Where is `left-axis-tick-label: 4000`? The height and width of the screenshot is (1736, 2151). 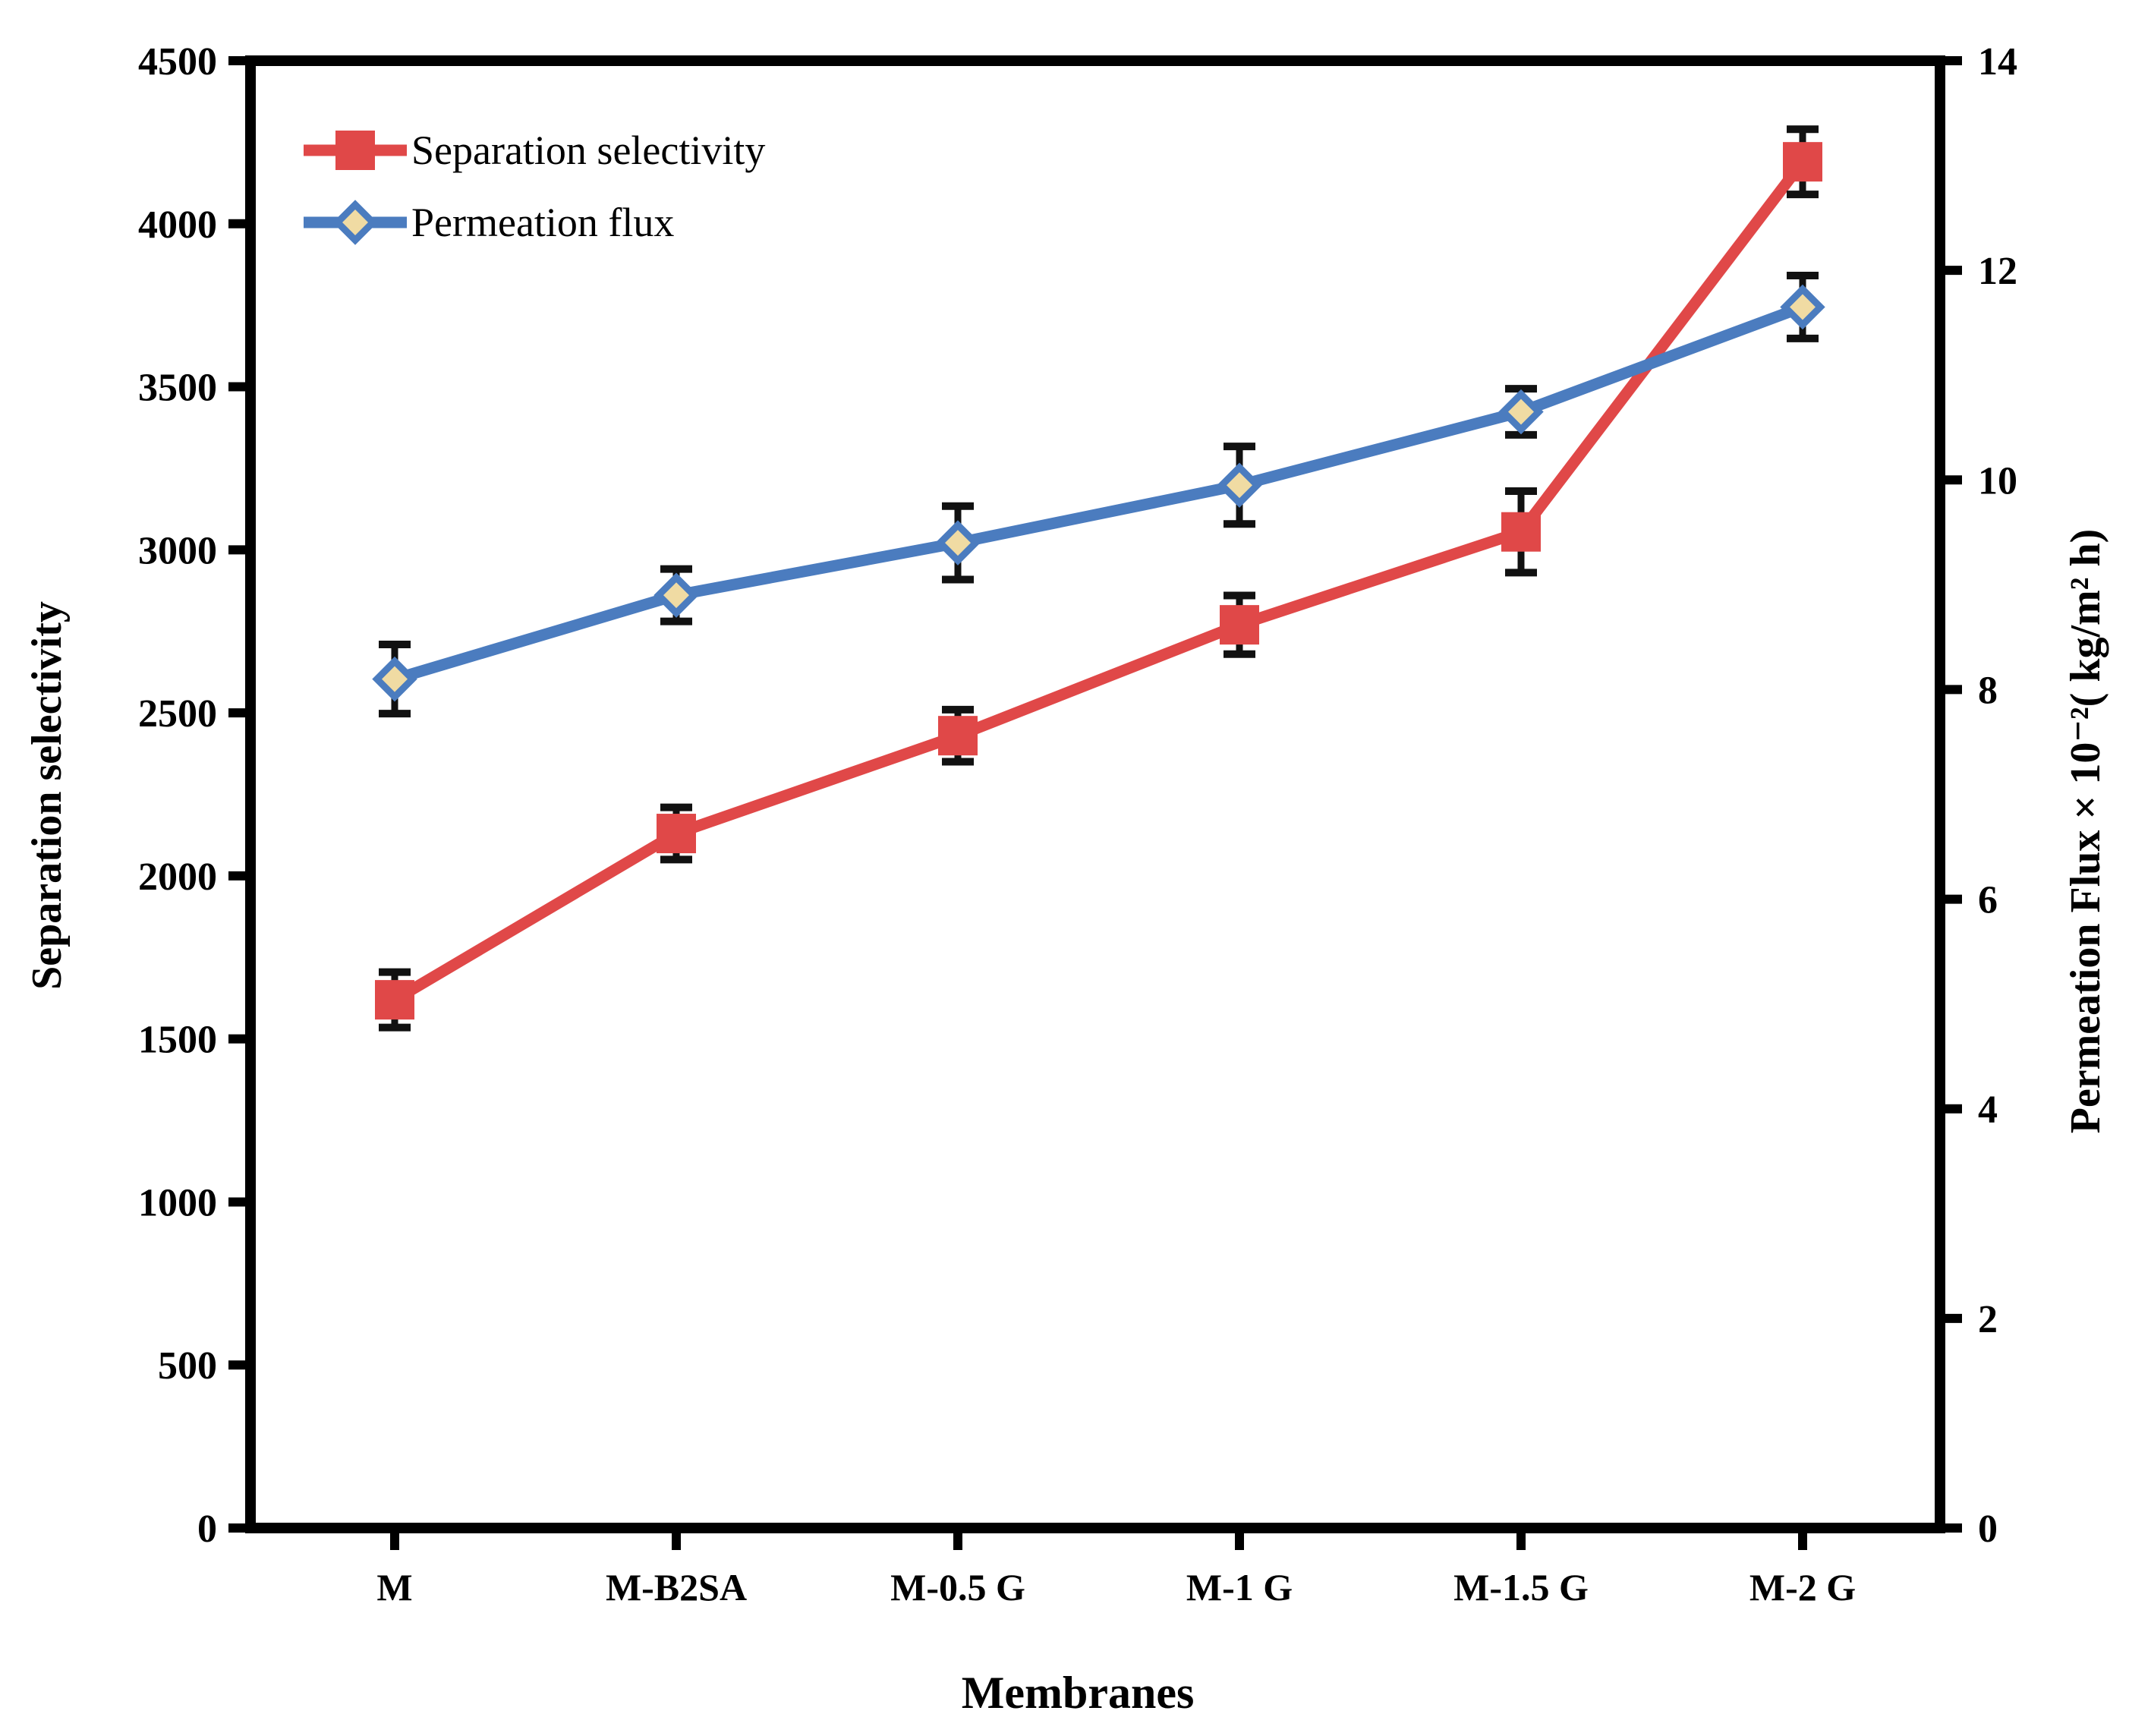 left-axis-tick-label: 4000 is located at coordinates (177, 225).